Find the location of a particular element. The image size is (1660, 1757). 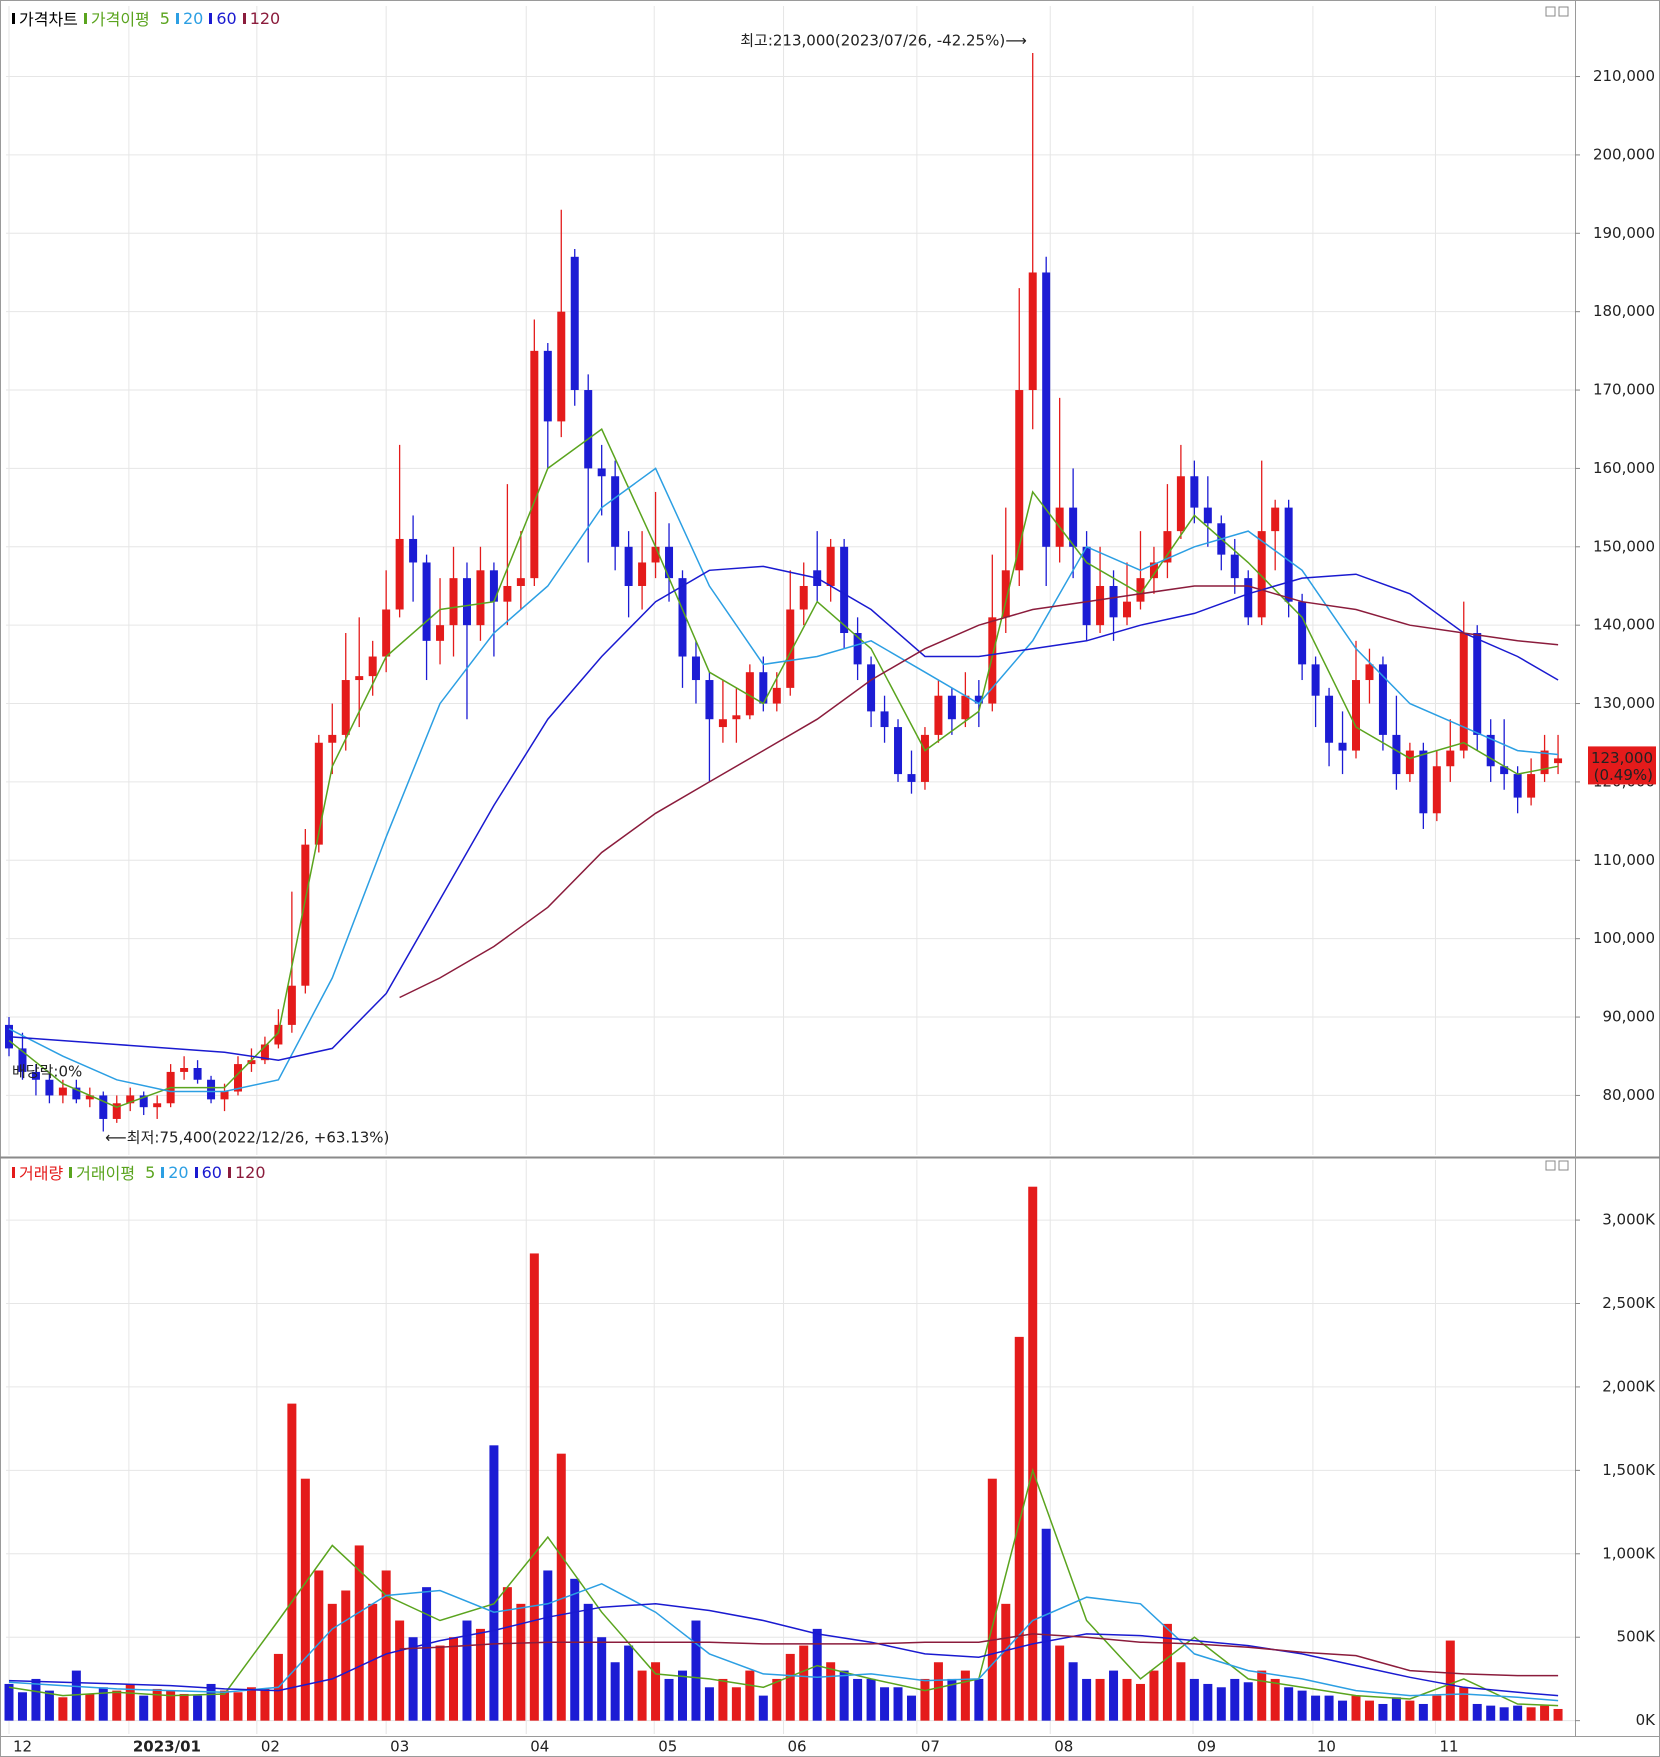

y-tick-label: 0K is located at coordinates (1646, 1720).